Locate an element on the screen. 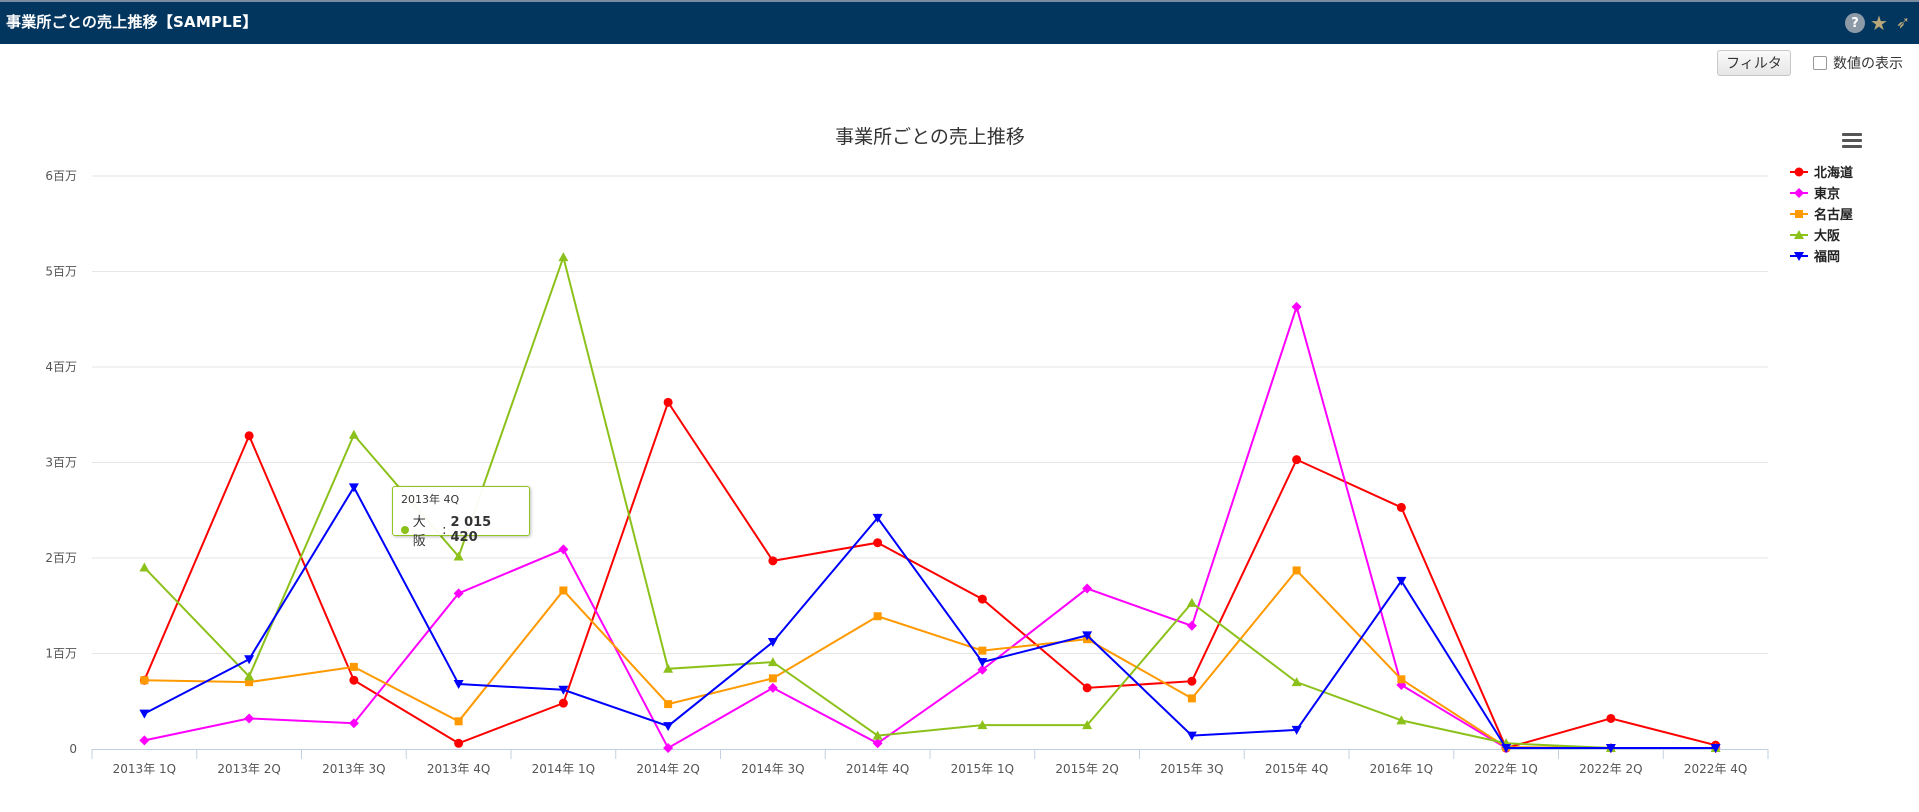 This screenshot has width=1919, height=812. title-bar: 事業所ごとの売上推移【SAMPLE】 ? ★ ➶ is located at coordinates (959, 22).